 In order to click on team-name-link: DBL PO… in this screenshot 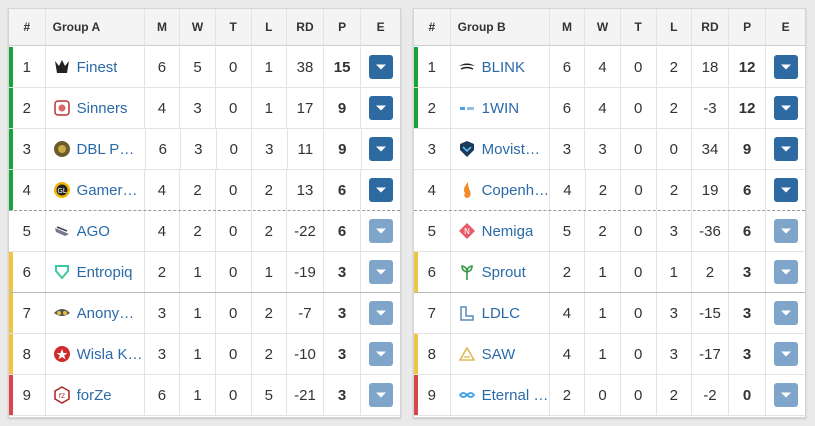, I will do `click(110, 149)`.